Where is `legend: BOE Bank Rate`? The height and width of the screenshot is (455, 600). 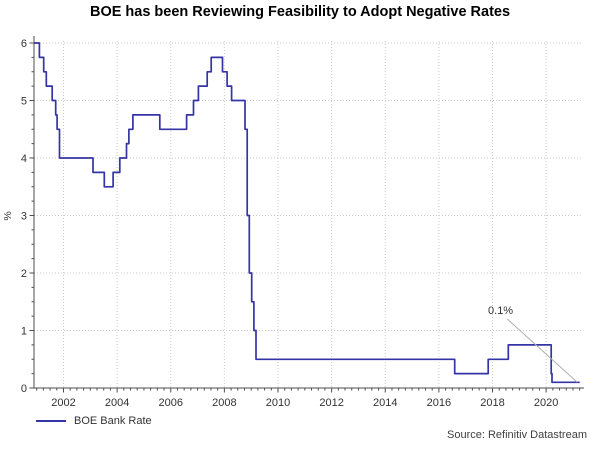 legend: BOE Bank Rate is located at coordinates (94, 421).